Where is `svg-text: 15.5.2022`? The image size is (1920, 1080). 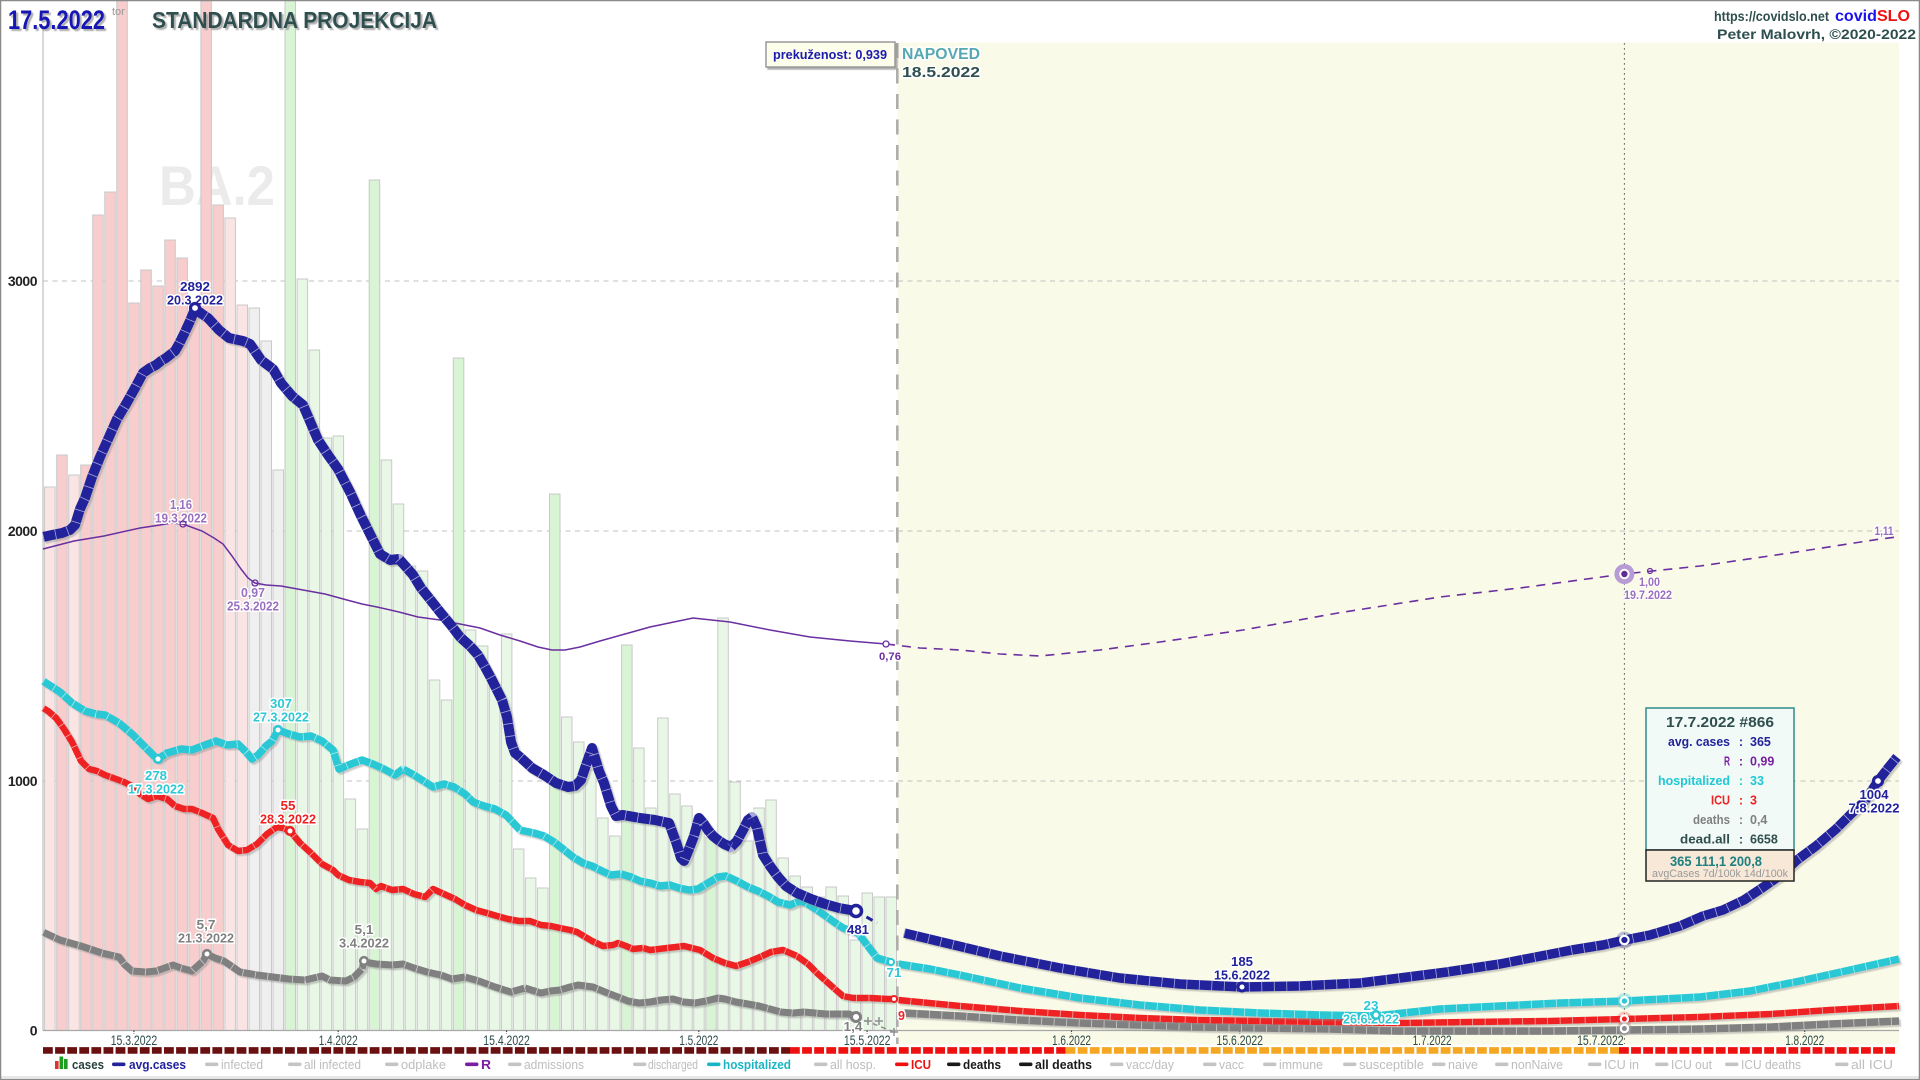
svg-text: 15.5.2022 is located at coordinates (867, 1040).